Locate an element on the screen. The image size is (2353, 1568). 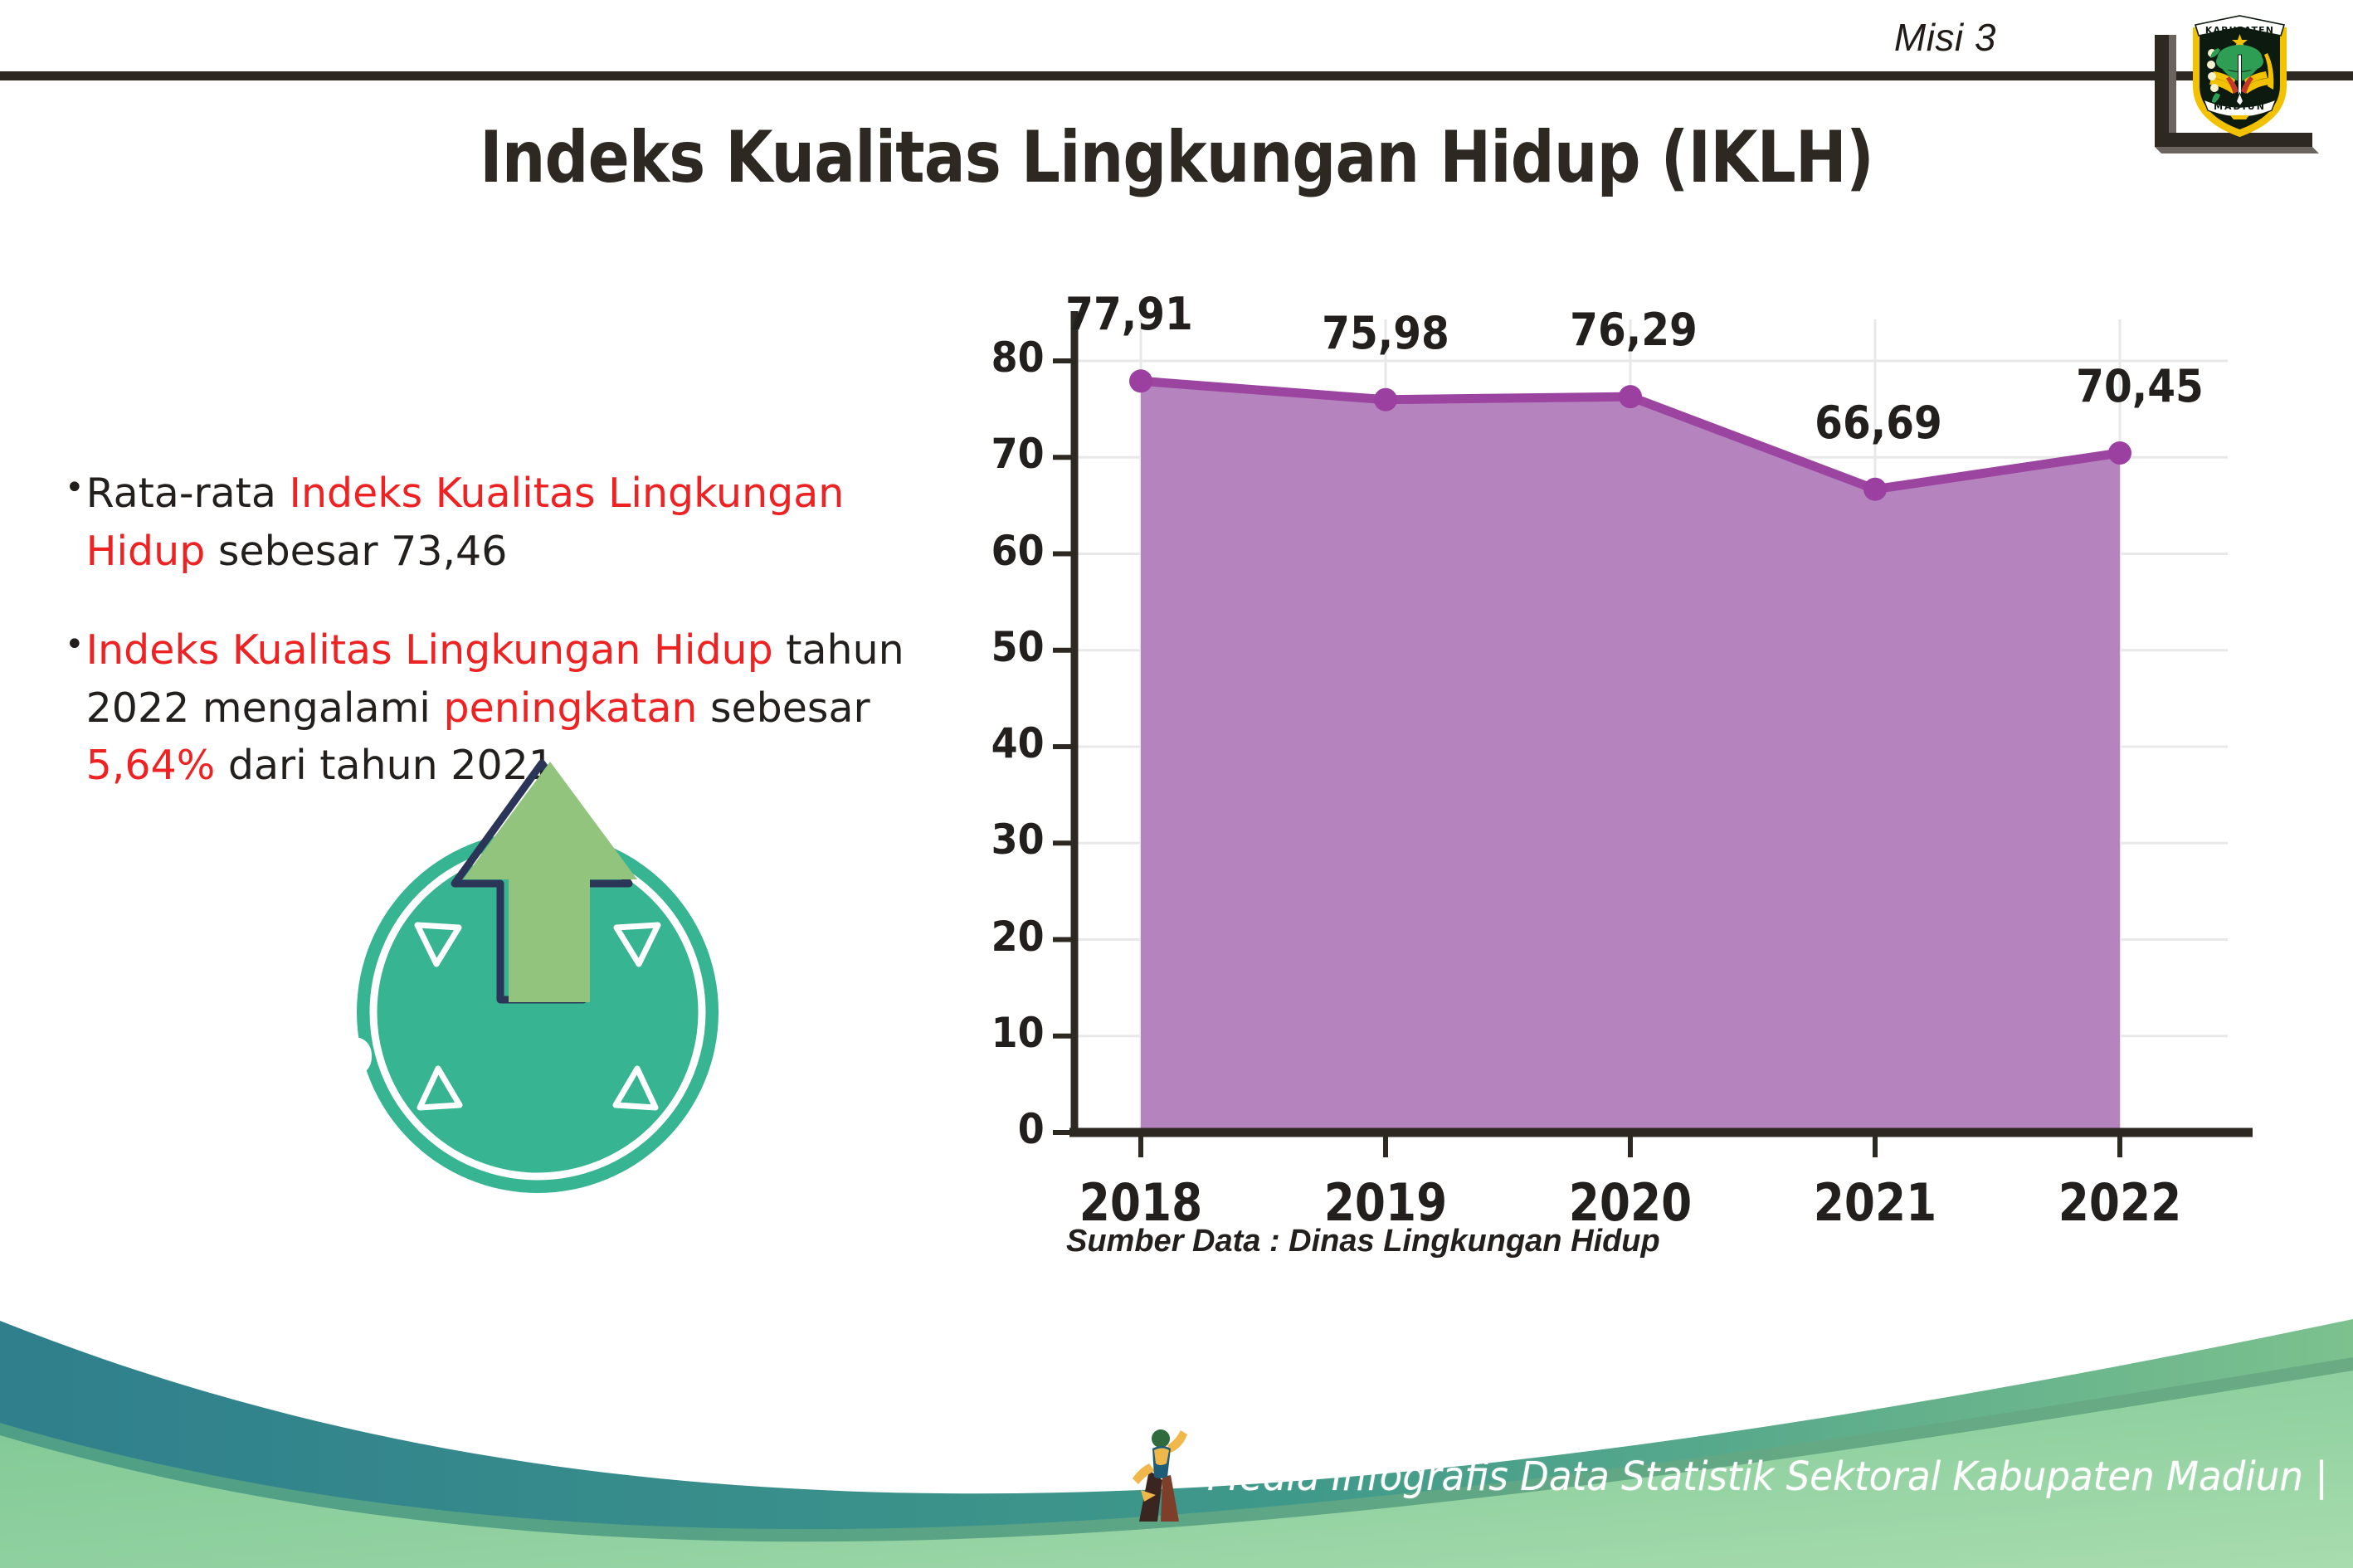
badge-circle is located at coordinates (538, 1012).